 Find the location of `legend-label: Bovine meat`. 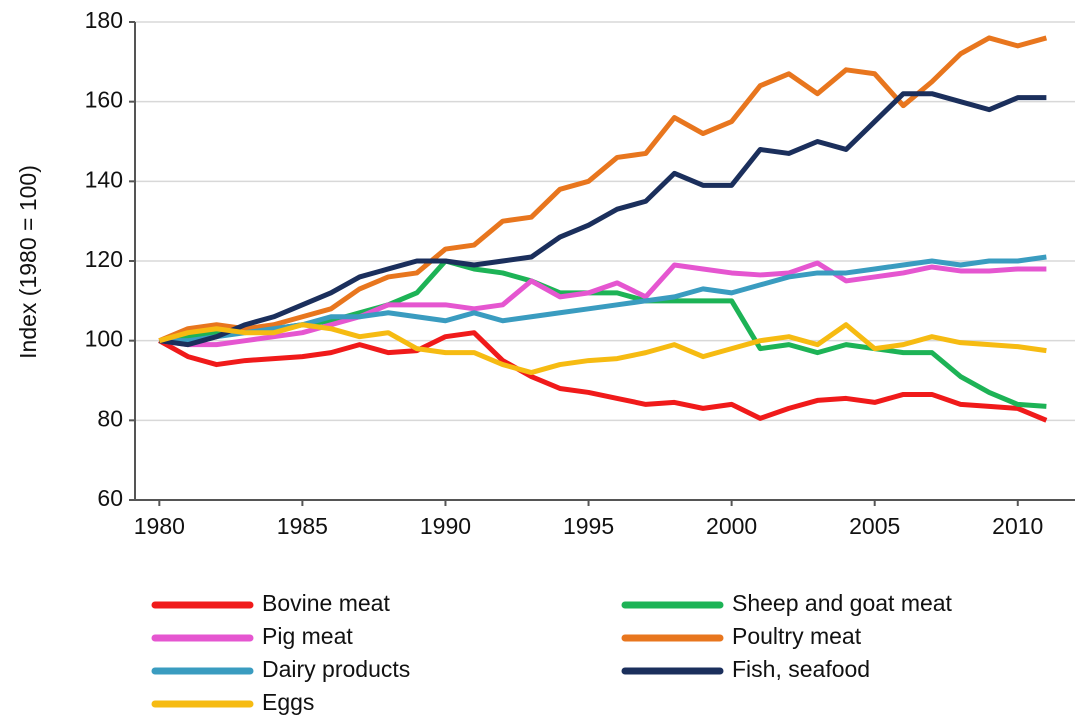

legend-label: Bovine meat is located at coordinates (326, 603).